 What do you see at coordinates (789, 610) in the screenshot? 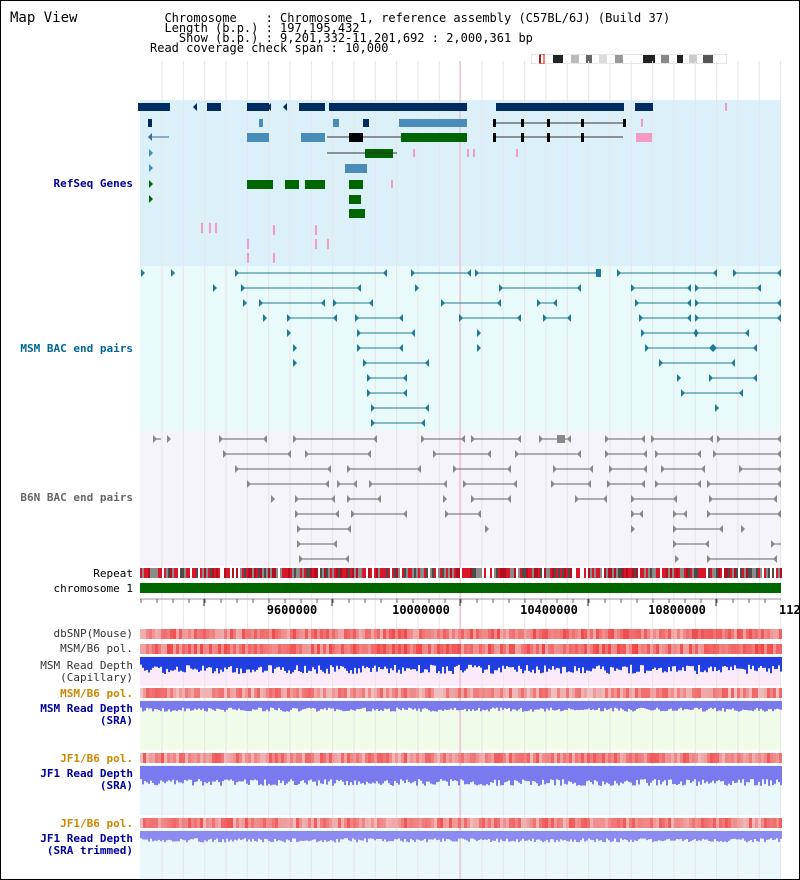
I see `ruler-tick-label-5: 112` at bounding box center [789, 610].